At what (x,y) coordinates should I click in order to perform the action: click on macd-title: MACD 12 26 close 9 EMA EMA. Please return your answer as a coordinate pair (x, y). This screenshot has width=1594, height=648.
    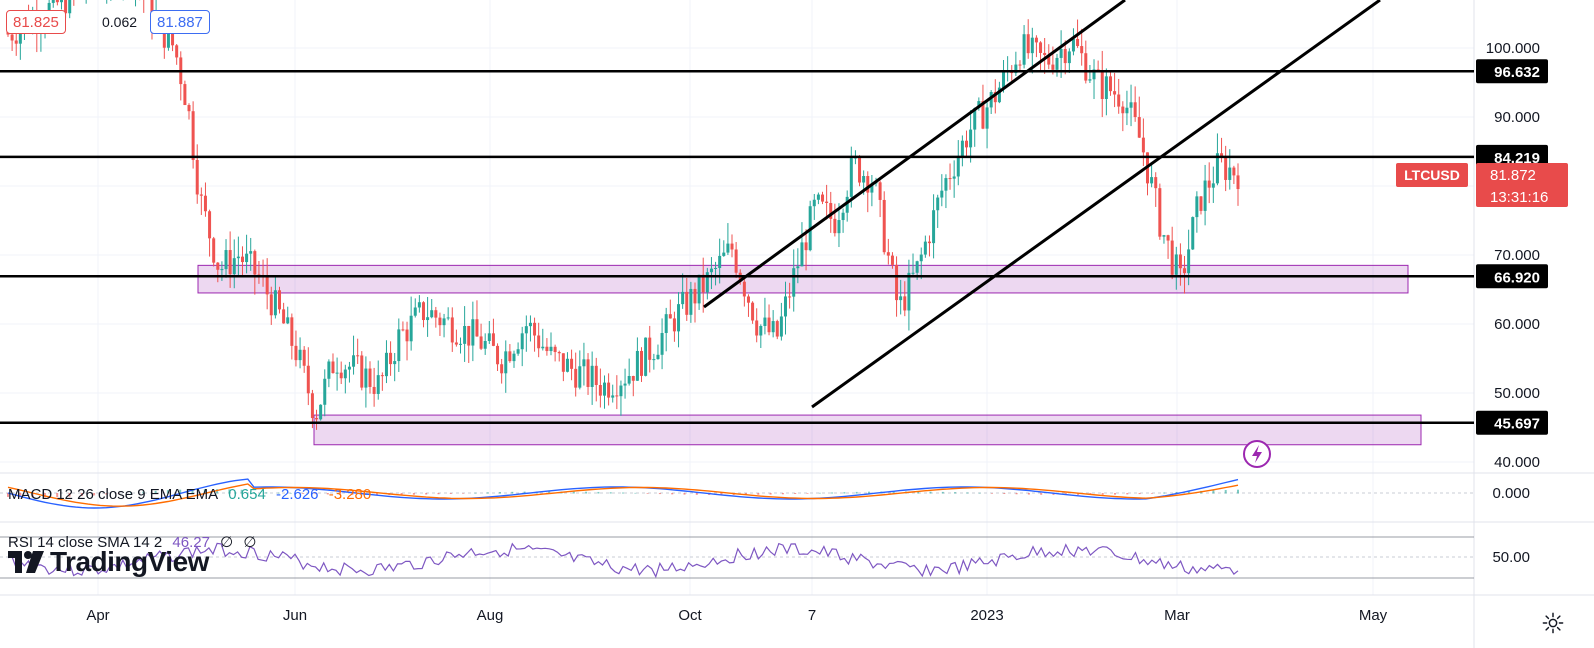
    Looking at the image, I should click on (113, 494).